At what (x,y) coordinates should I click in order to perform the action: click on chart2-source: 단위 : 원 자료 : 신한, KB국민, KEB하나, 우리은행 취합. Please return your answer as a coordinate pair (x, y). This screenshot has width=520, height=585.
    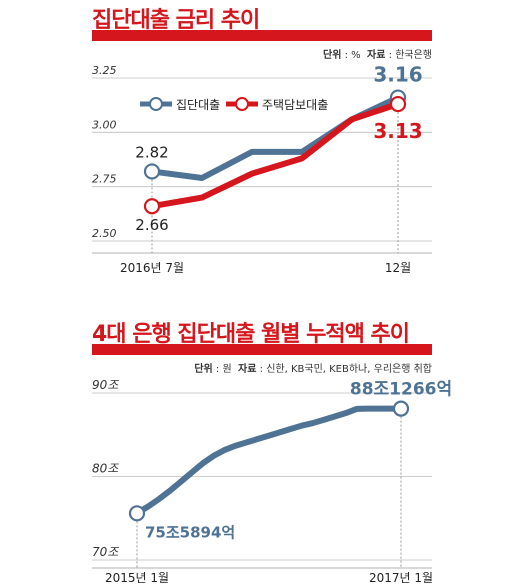
    Looking at the image, I should click on (313, 369).